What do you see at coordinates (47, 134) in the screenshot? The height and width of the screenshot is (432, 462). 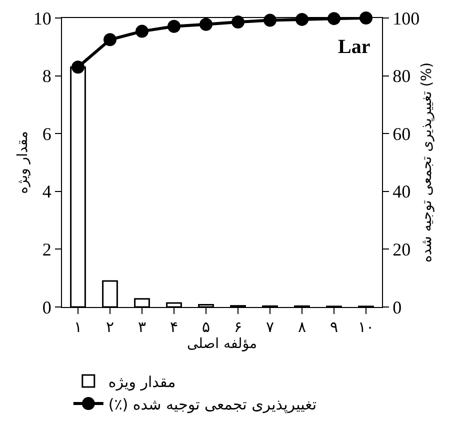 I see `y-tick-label: 6` at bounding box center [47, 134].